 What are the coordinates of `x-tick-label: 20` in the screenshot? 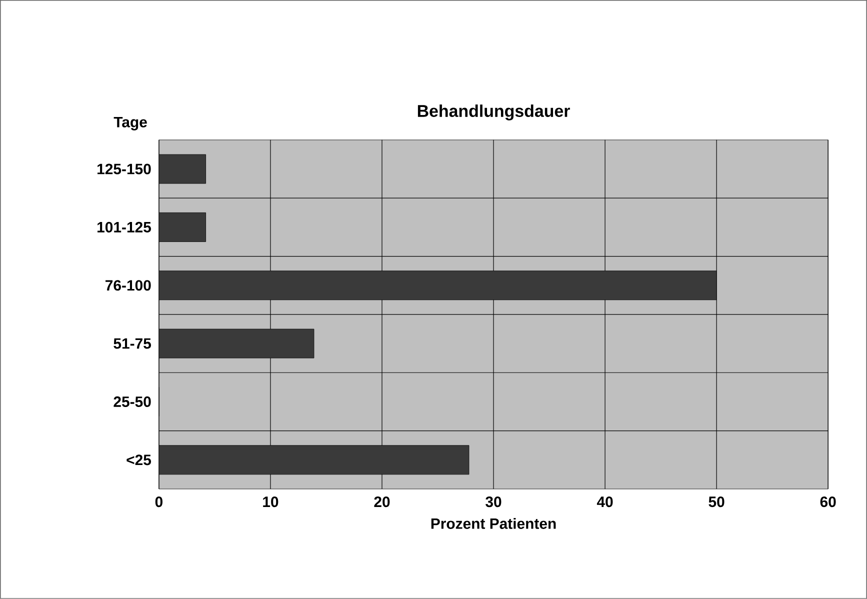 It's located at (382, 502).